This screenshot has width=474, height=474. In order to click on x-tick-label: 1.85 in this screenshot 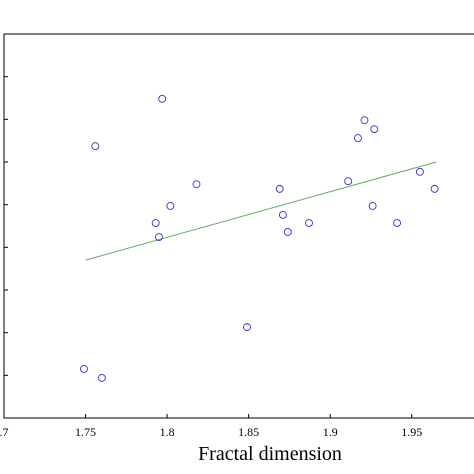, I will do `click(248, 432)`.